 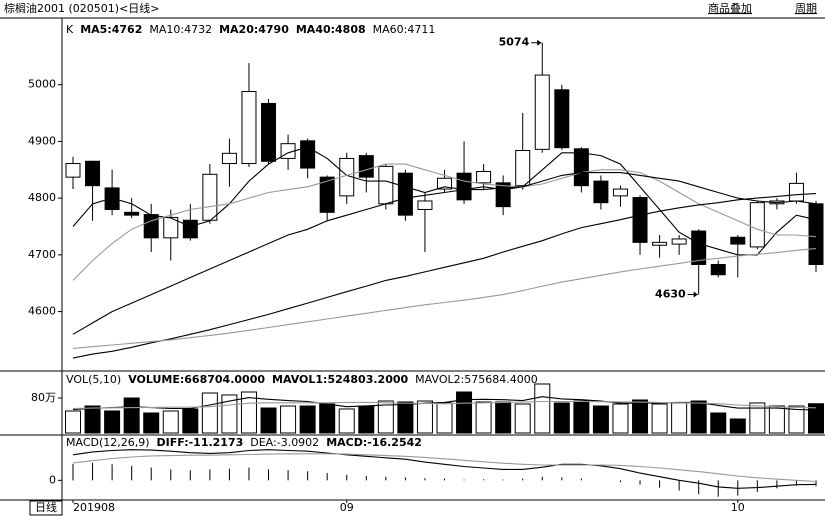 What do you see at coordinates (476, 379) in the screenshot?
I see `legend-entry: MAVOL2:575684.4000` at bounding box center [476, 379].